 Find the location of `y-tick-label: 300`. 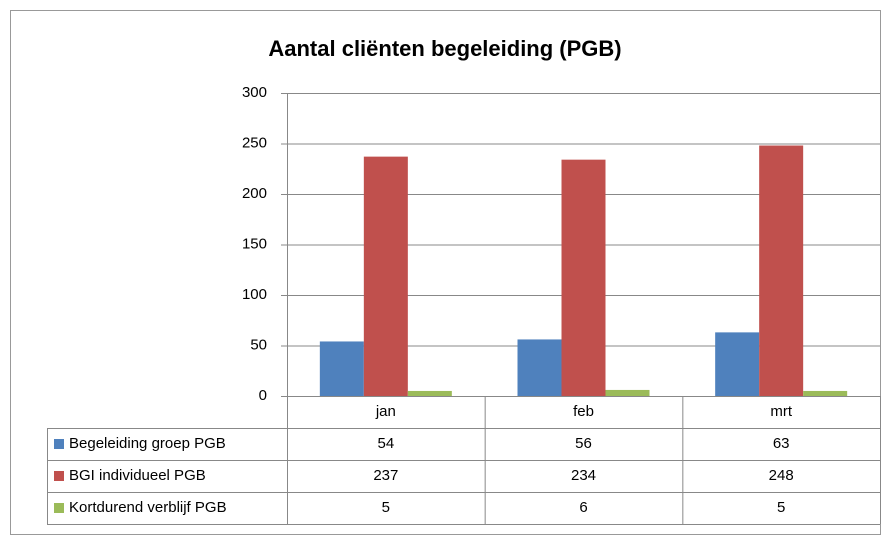

y-tick-label: 300 is located at coordinates (254, 92).